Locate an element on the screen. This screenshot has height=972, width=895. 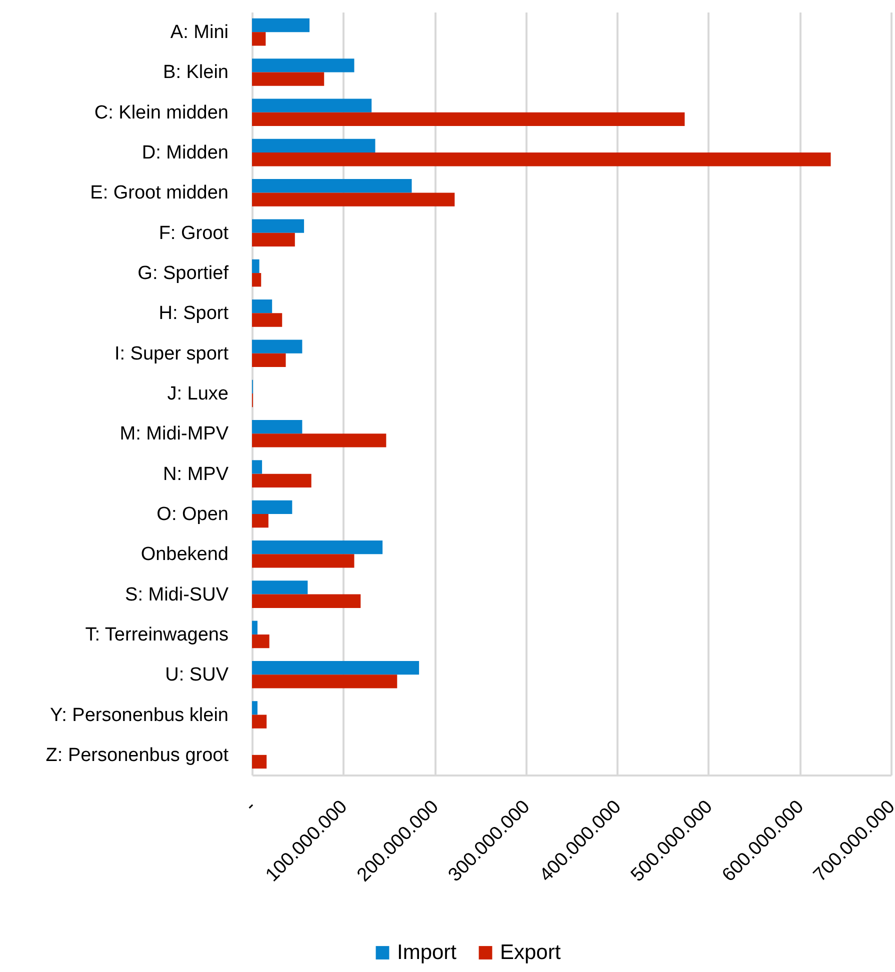
y-tick-label: A: Mini is located at coordinates (199, 33).